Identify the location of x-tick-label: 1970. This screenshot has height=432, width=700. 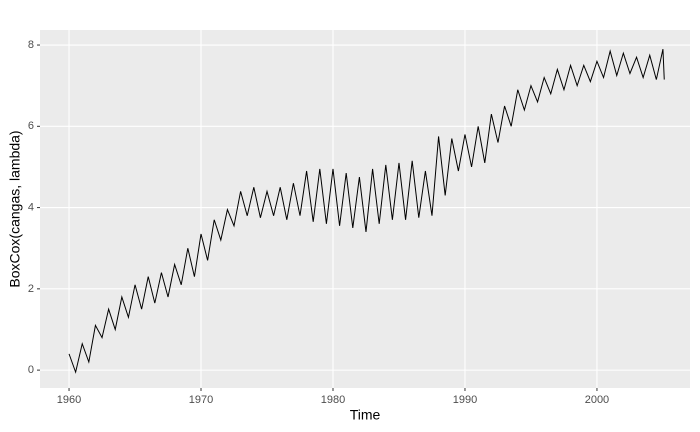
(201, 400).